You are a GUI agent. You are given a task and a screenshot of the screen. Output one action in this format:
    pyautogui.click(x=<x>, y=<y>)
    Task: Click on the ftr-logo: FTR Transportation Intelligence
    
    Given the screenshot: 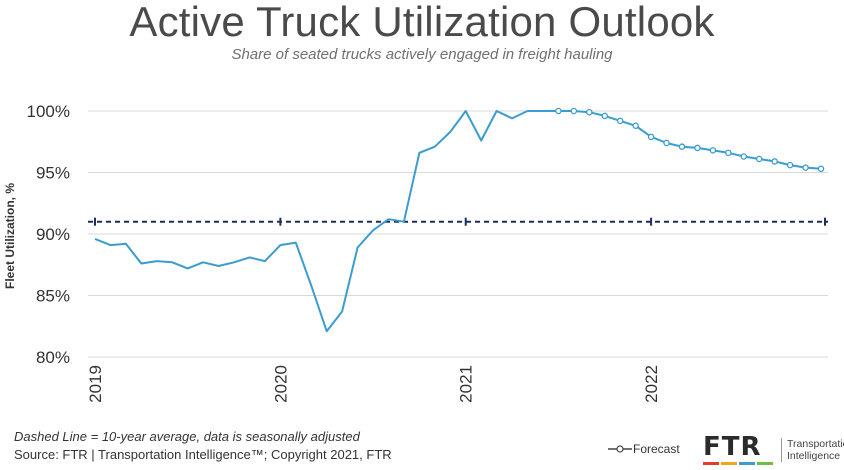 What is the action you would take?
    pyautogui.click(x=773, y=449)
    